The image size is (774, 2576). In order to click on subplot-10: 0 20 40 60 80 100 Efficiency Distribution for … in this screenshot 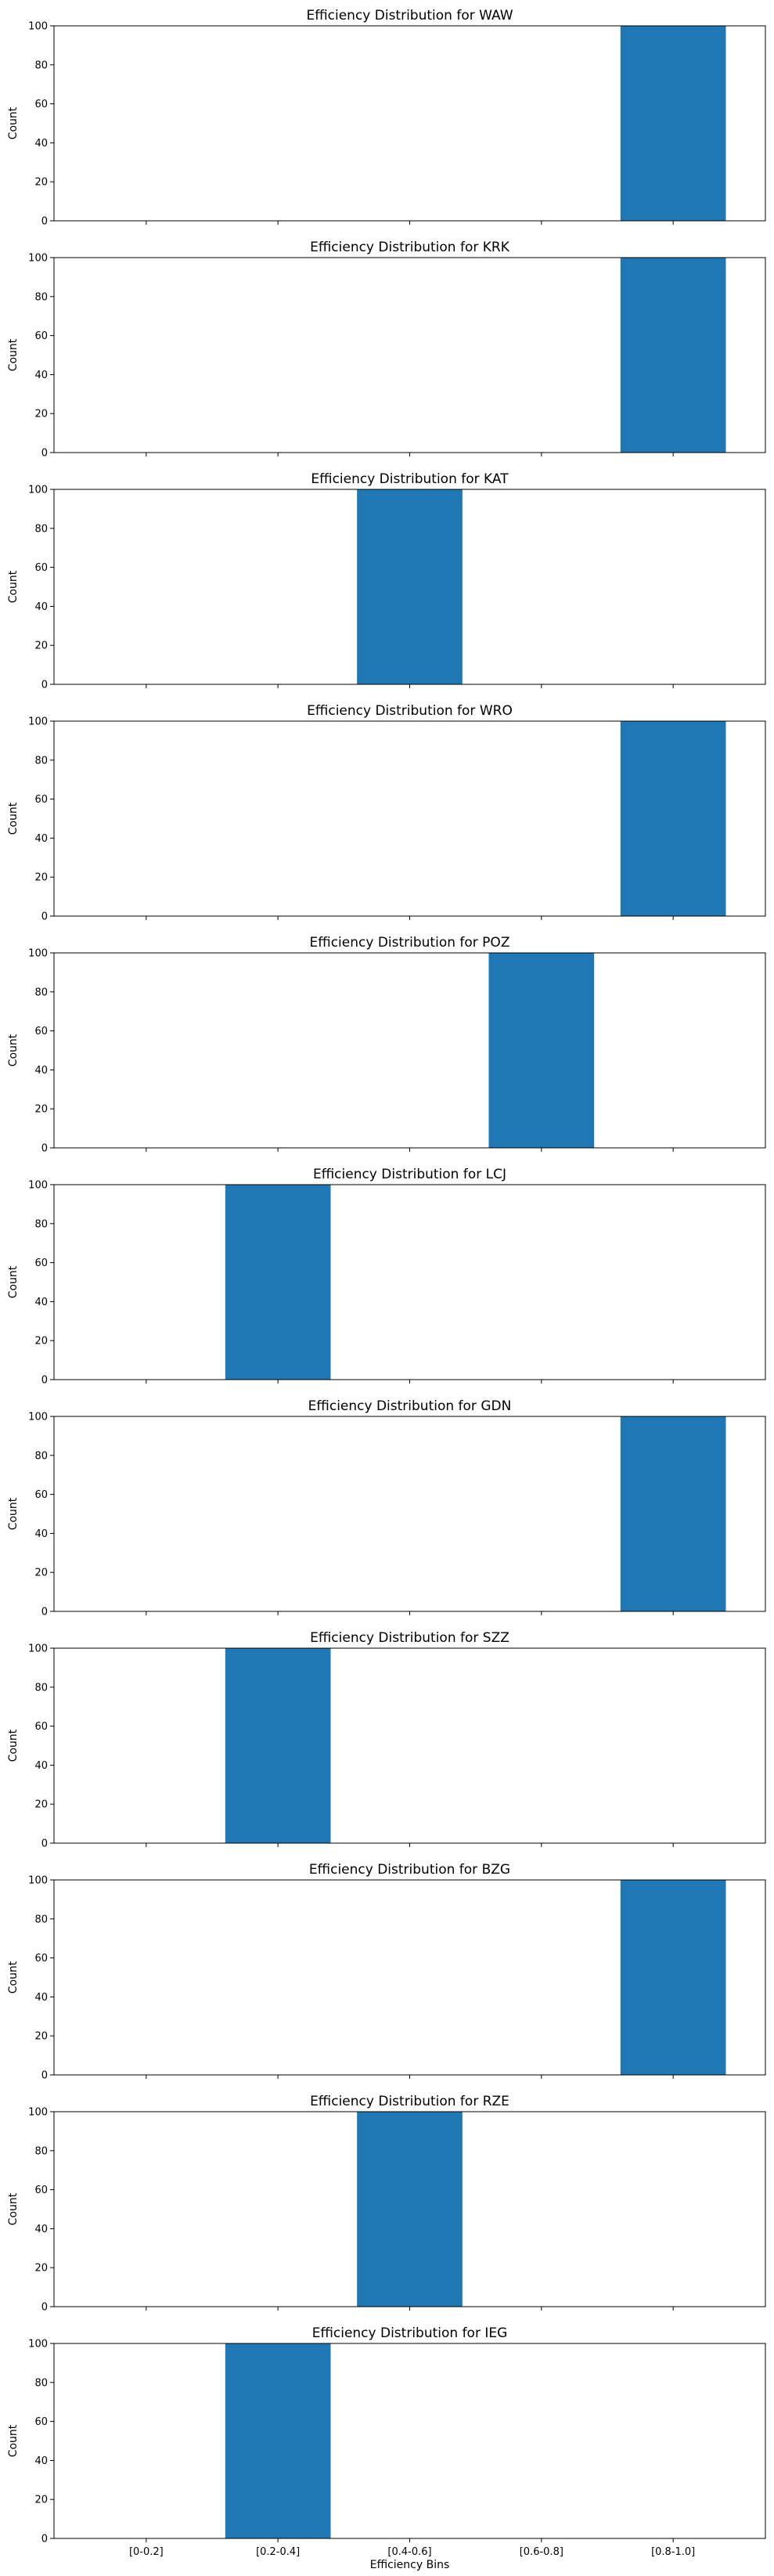, I will do `click(386, 2204)`.